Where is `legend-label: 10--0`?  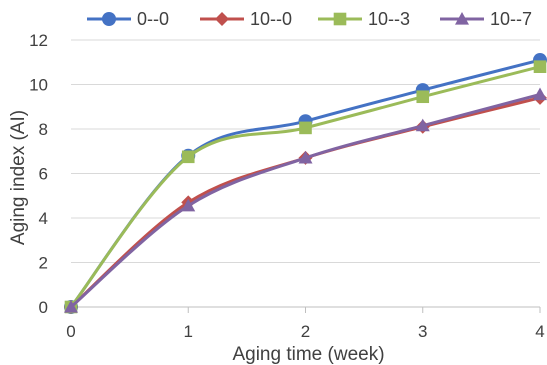 legend-label: 10--0 is located at coordinates (271, 19).